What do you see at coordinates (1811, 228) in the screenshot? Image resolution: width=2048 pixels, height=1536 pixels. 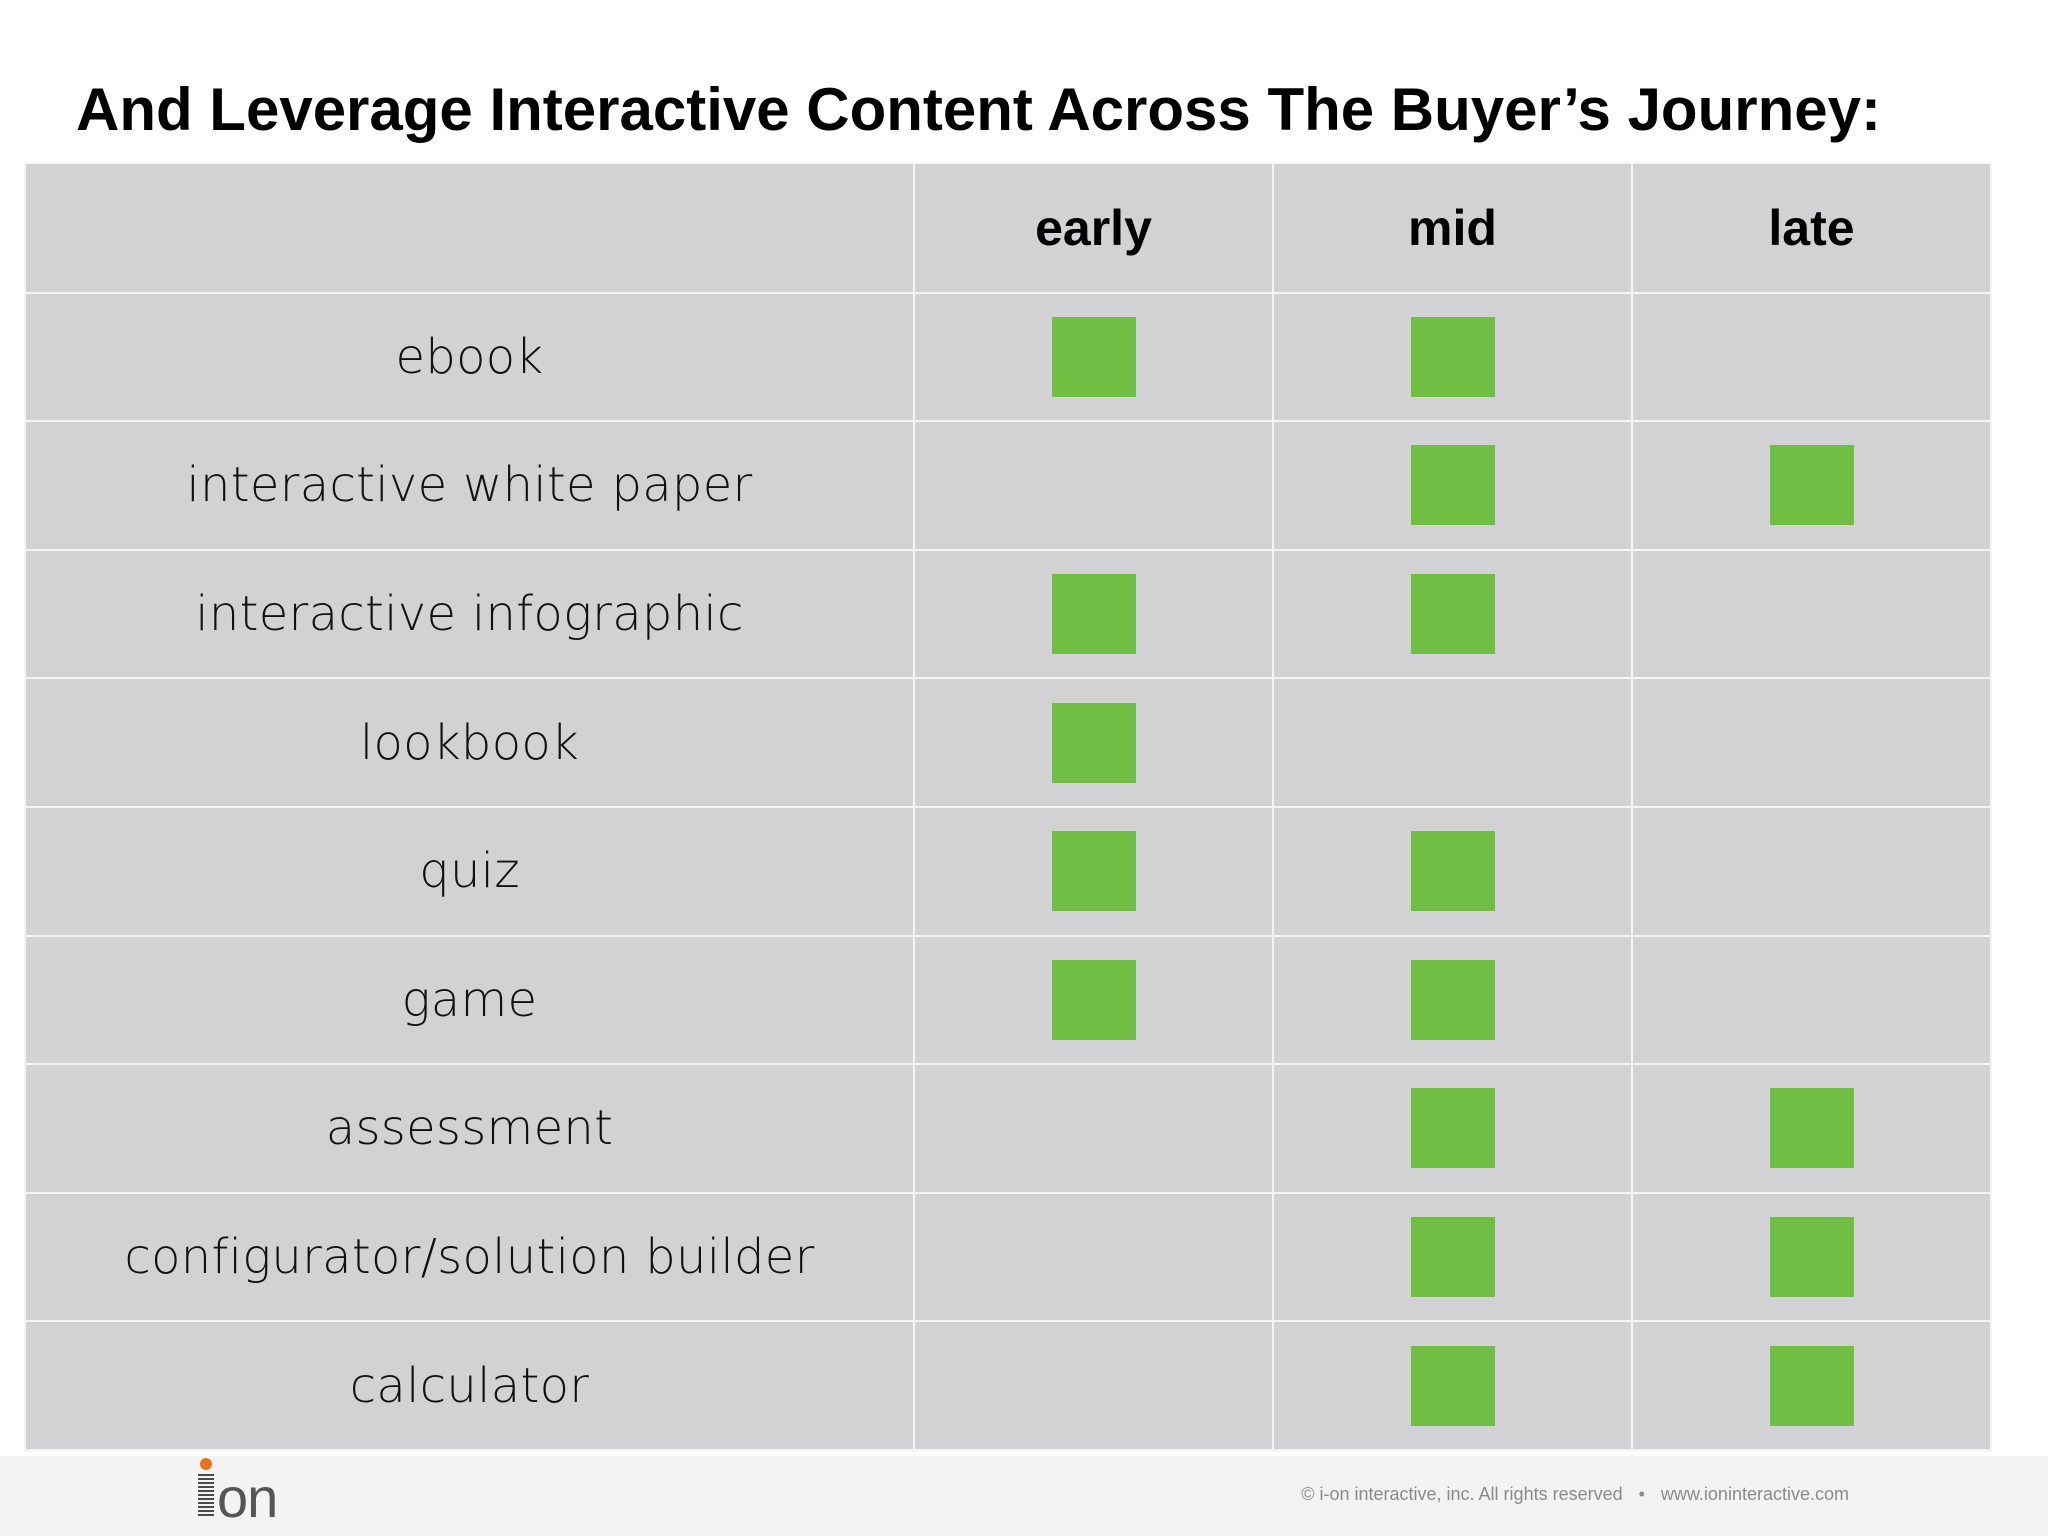 I see `stage-header-late: late` at bounding box center [1811, 228].